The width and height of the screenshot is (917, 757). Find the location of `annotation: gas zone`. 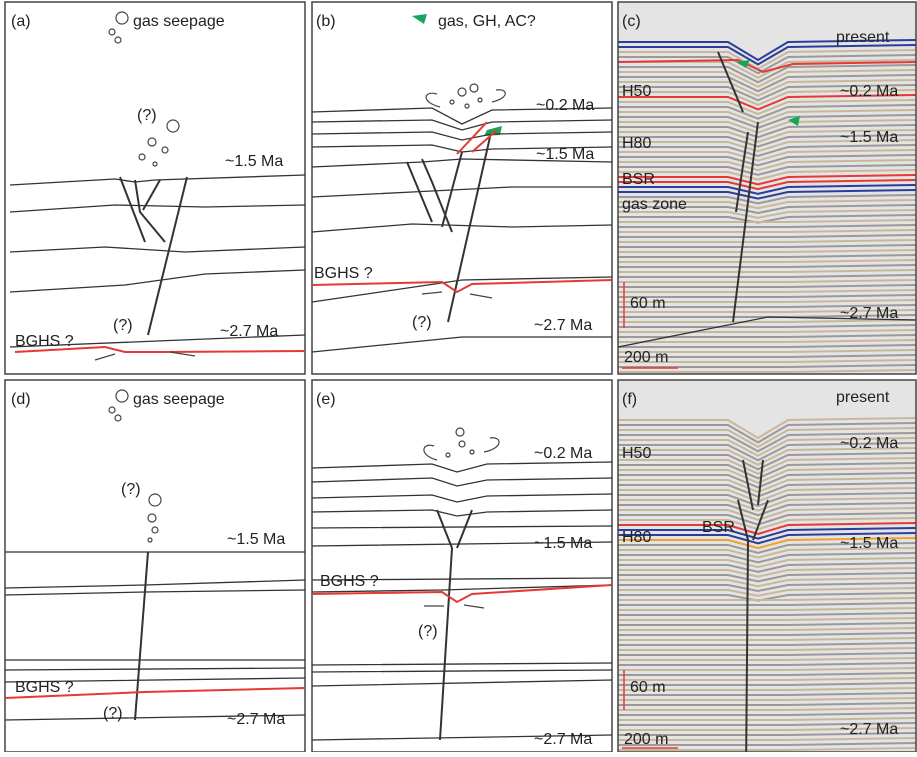

annotation: gas zone is located at coordinates (654, 204).